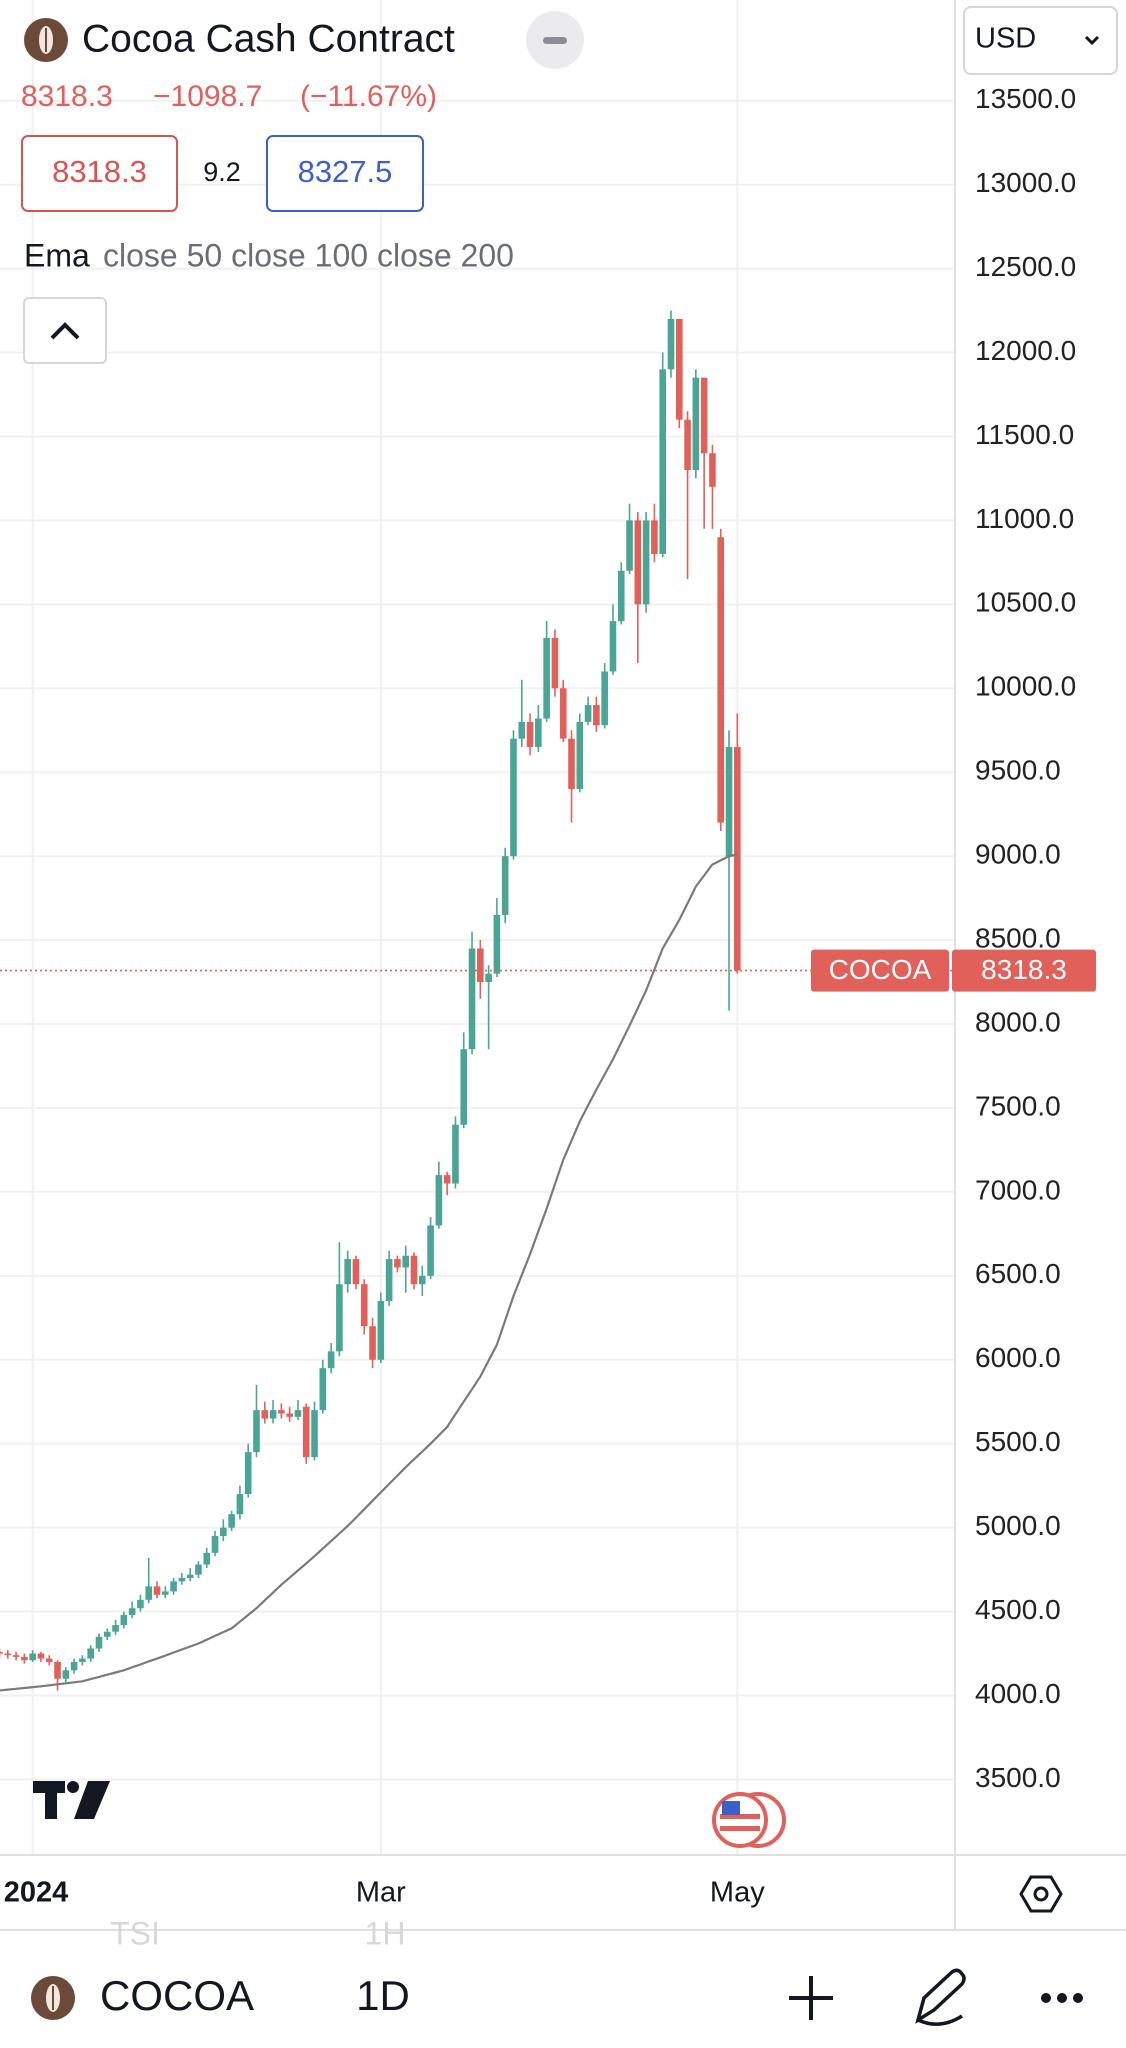 This screenshot has width=1126, height=2048. Describe the element at coordinates (1025, 602) in the screenshot. I see `y-tick-label: 10500.0` at that location.